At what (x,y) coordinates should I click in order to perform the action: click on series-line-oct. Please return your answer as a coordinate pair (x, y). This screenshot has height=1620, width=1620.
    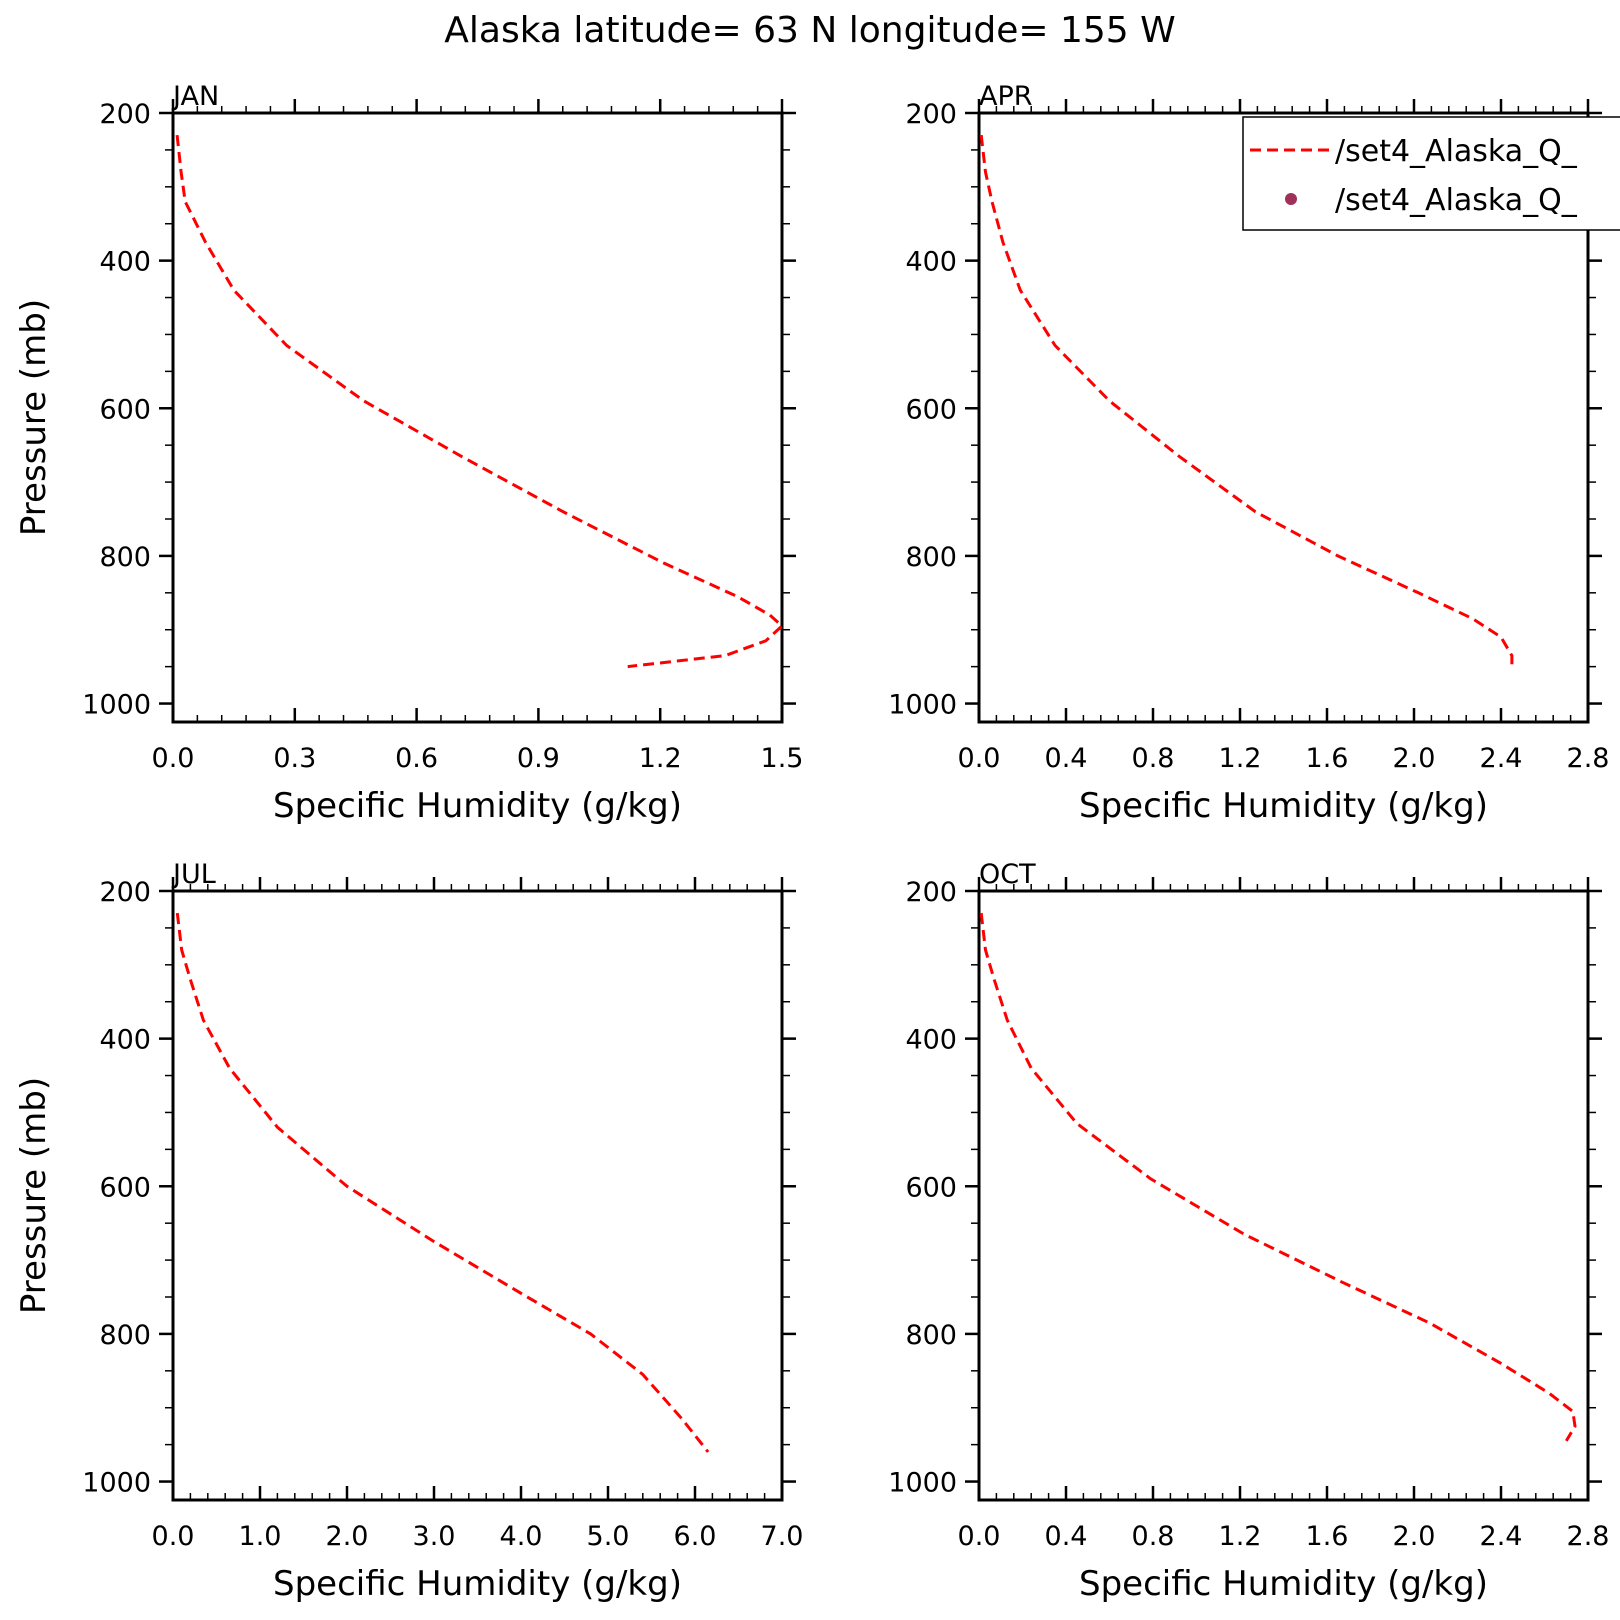
    Looking at the image, I should click on (1278, 1177).